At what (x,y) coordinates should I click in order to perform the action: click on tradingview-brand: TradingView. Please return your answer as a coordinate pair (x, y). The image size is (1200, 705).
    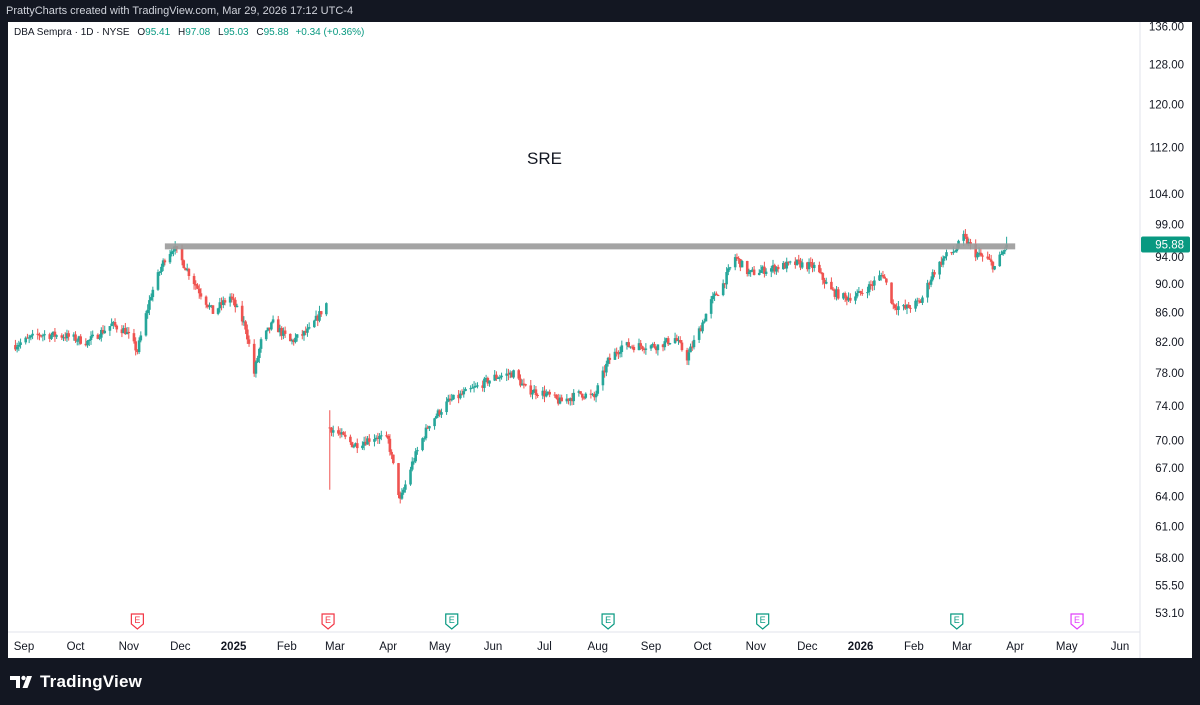
    Looking at the image, I should click on (76, 682).